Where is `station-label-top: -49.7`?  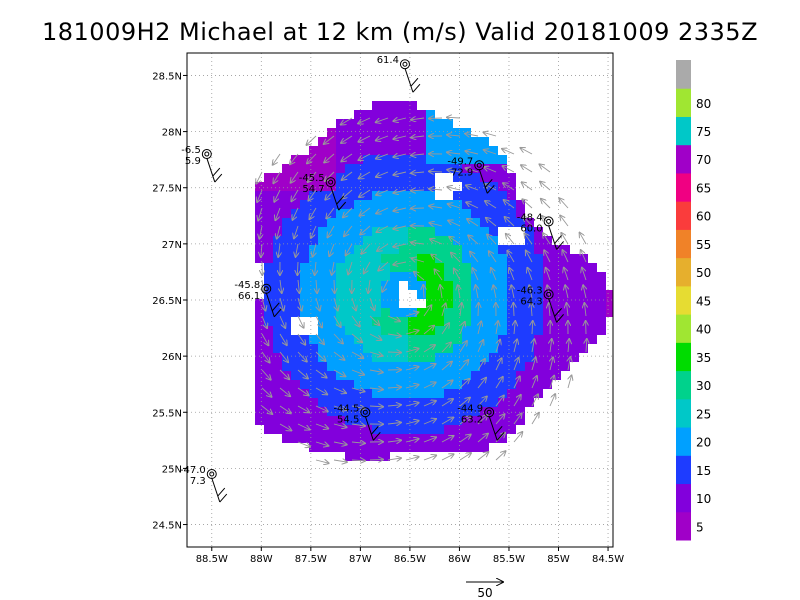
station-label-top: -49.7 is located at coordinates (460, 161).